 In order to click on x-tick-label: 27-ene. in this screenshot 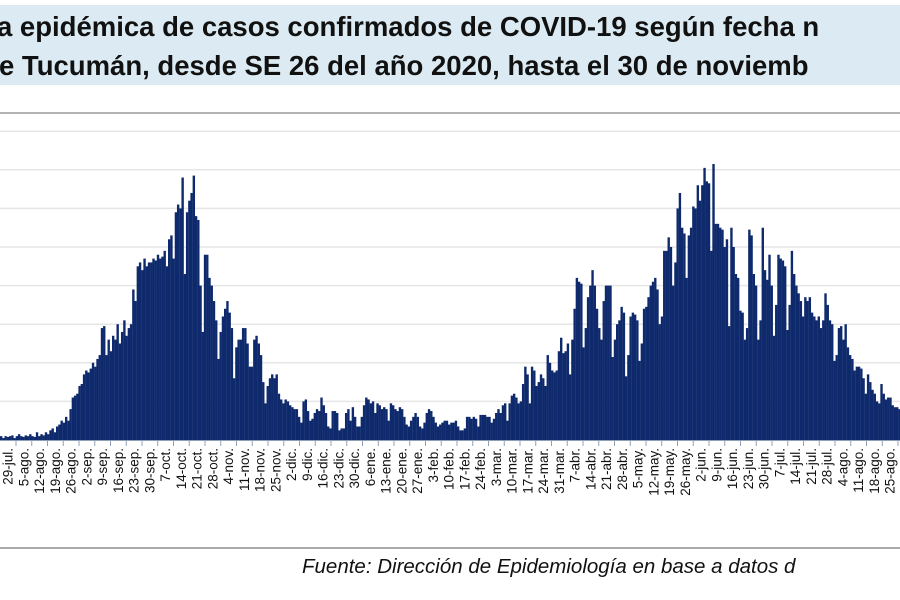, I will do `click(417, 471)`.